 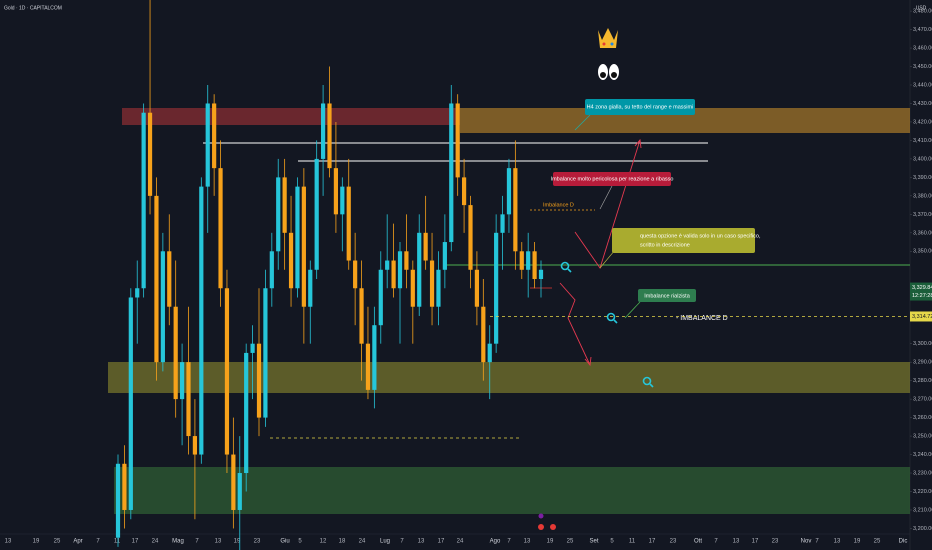 What do you see at coordinates (612, 542) in the screenshot?
I see `x-tick-label: 5` at bounding box center [612, 542].